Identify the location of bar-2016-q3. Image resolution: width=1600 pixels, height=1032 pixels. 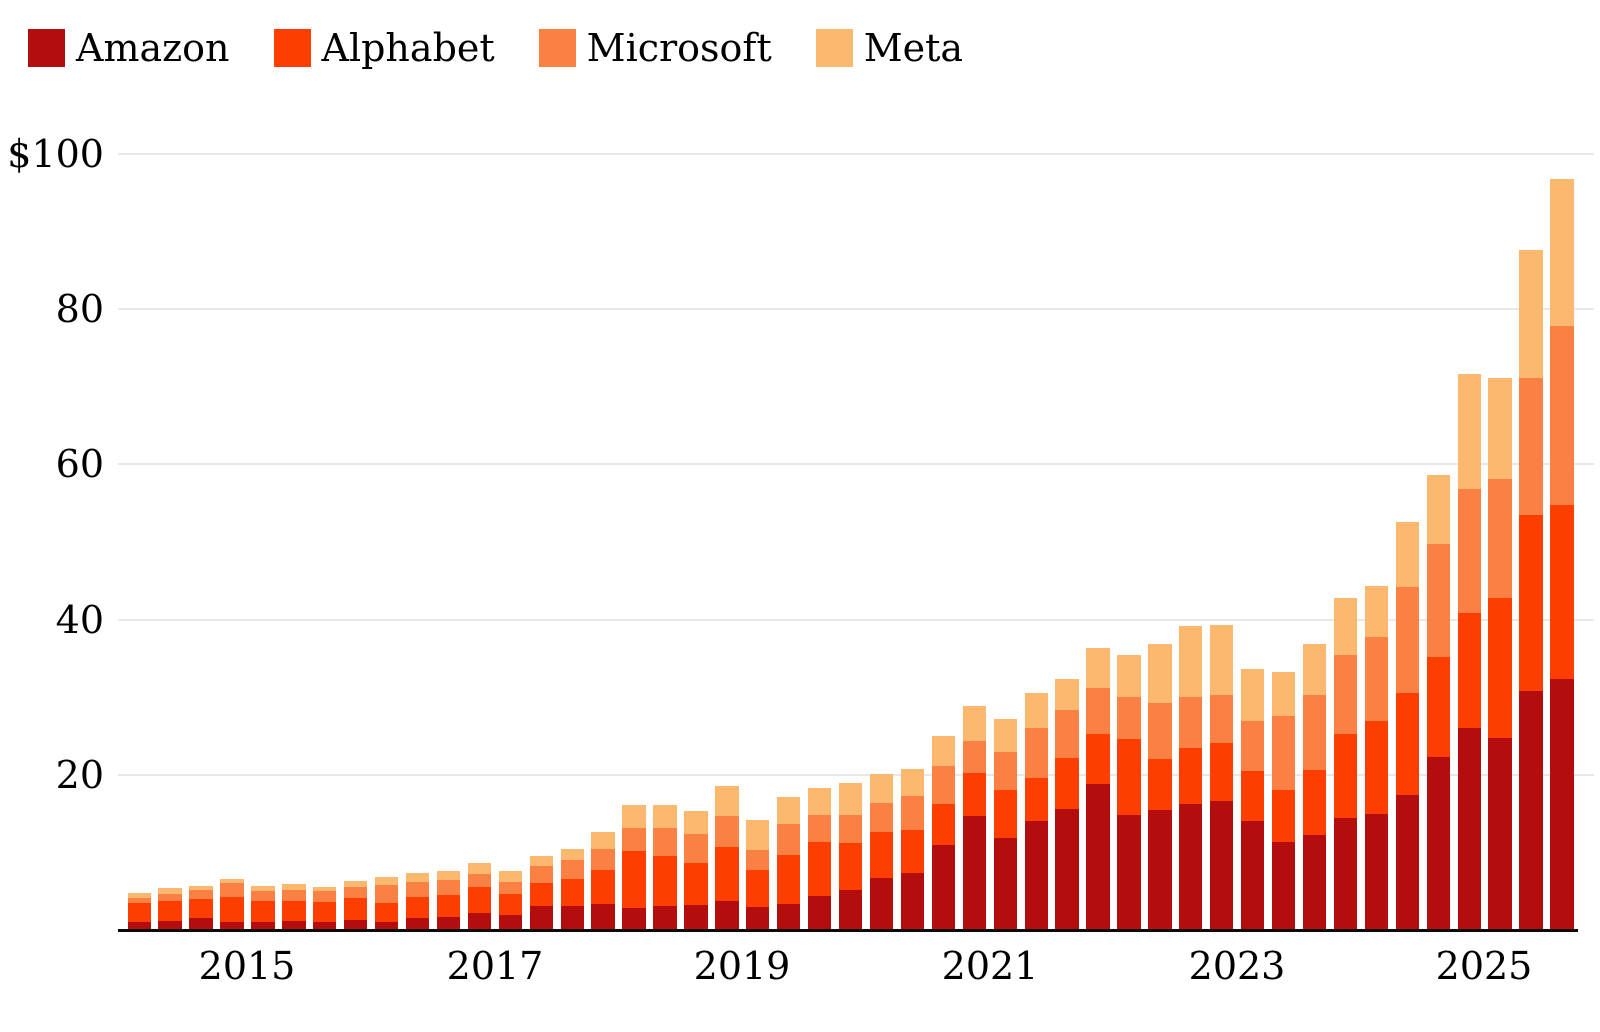
(448, 542).